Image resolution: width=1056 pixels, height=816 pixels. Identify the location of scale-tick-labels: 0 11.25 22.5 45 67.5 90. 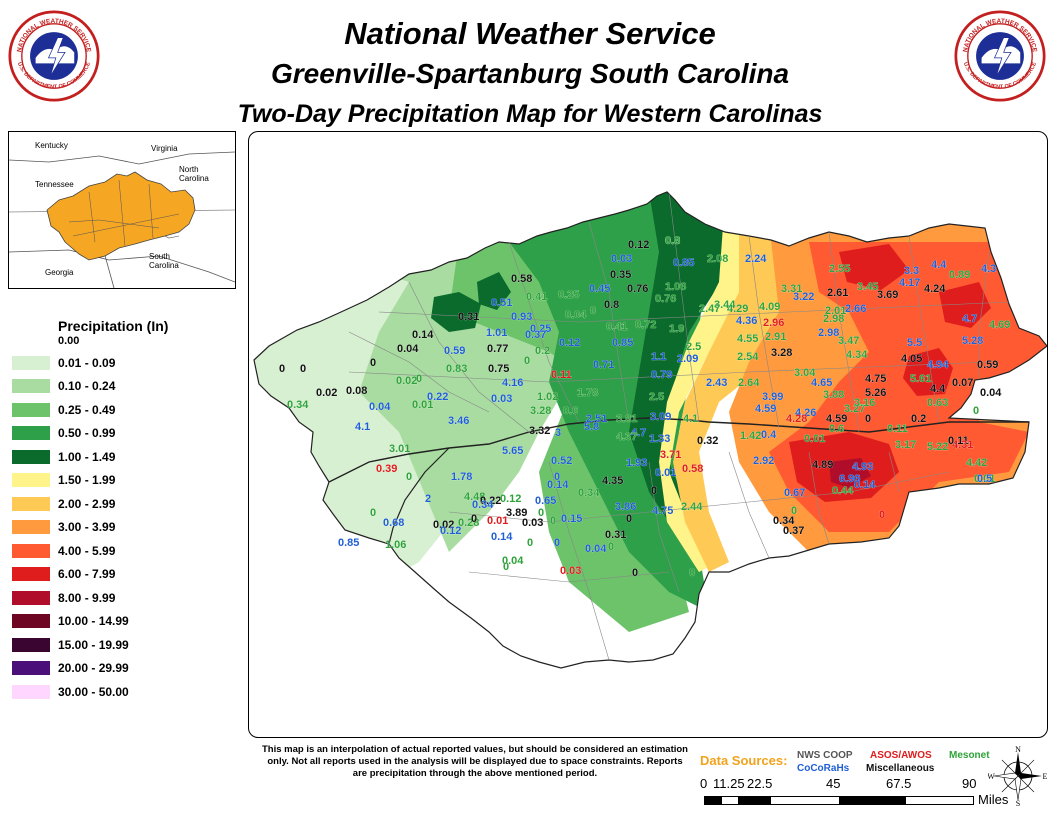
(840, 784).